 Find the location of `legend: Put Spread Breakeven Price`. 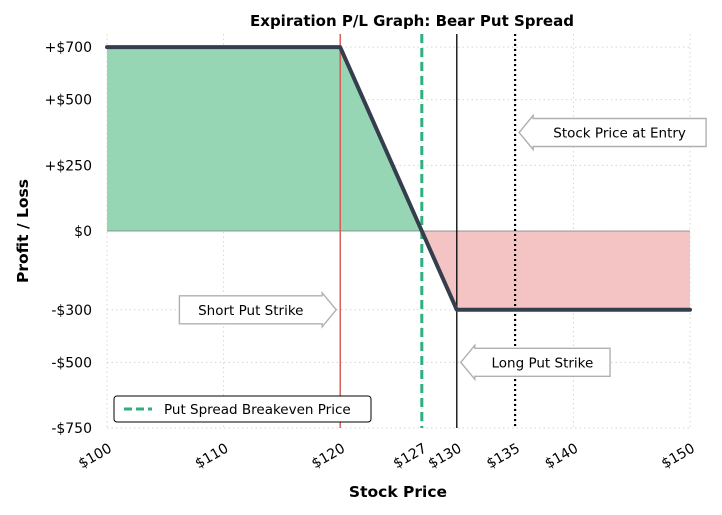

legend: Put Spread Breakeven Price is located at coordinates (242, 409).